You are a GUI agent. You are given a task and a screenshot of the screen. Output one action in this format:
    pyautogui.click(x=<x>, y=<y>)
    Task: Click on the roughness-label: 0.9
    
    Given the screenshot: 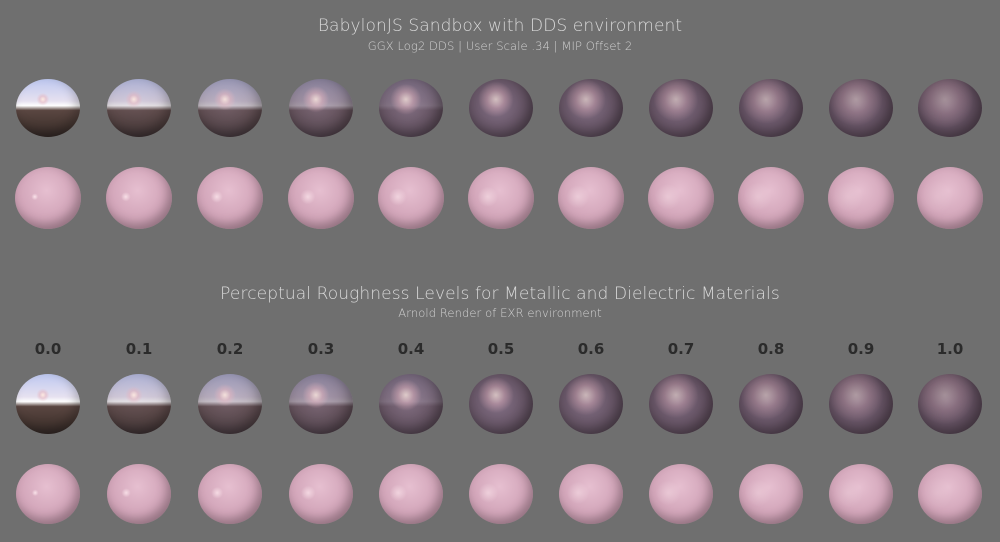 What is the action you would take?
    pyautogui.click(x=861, y=349)
    